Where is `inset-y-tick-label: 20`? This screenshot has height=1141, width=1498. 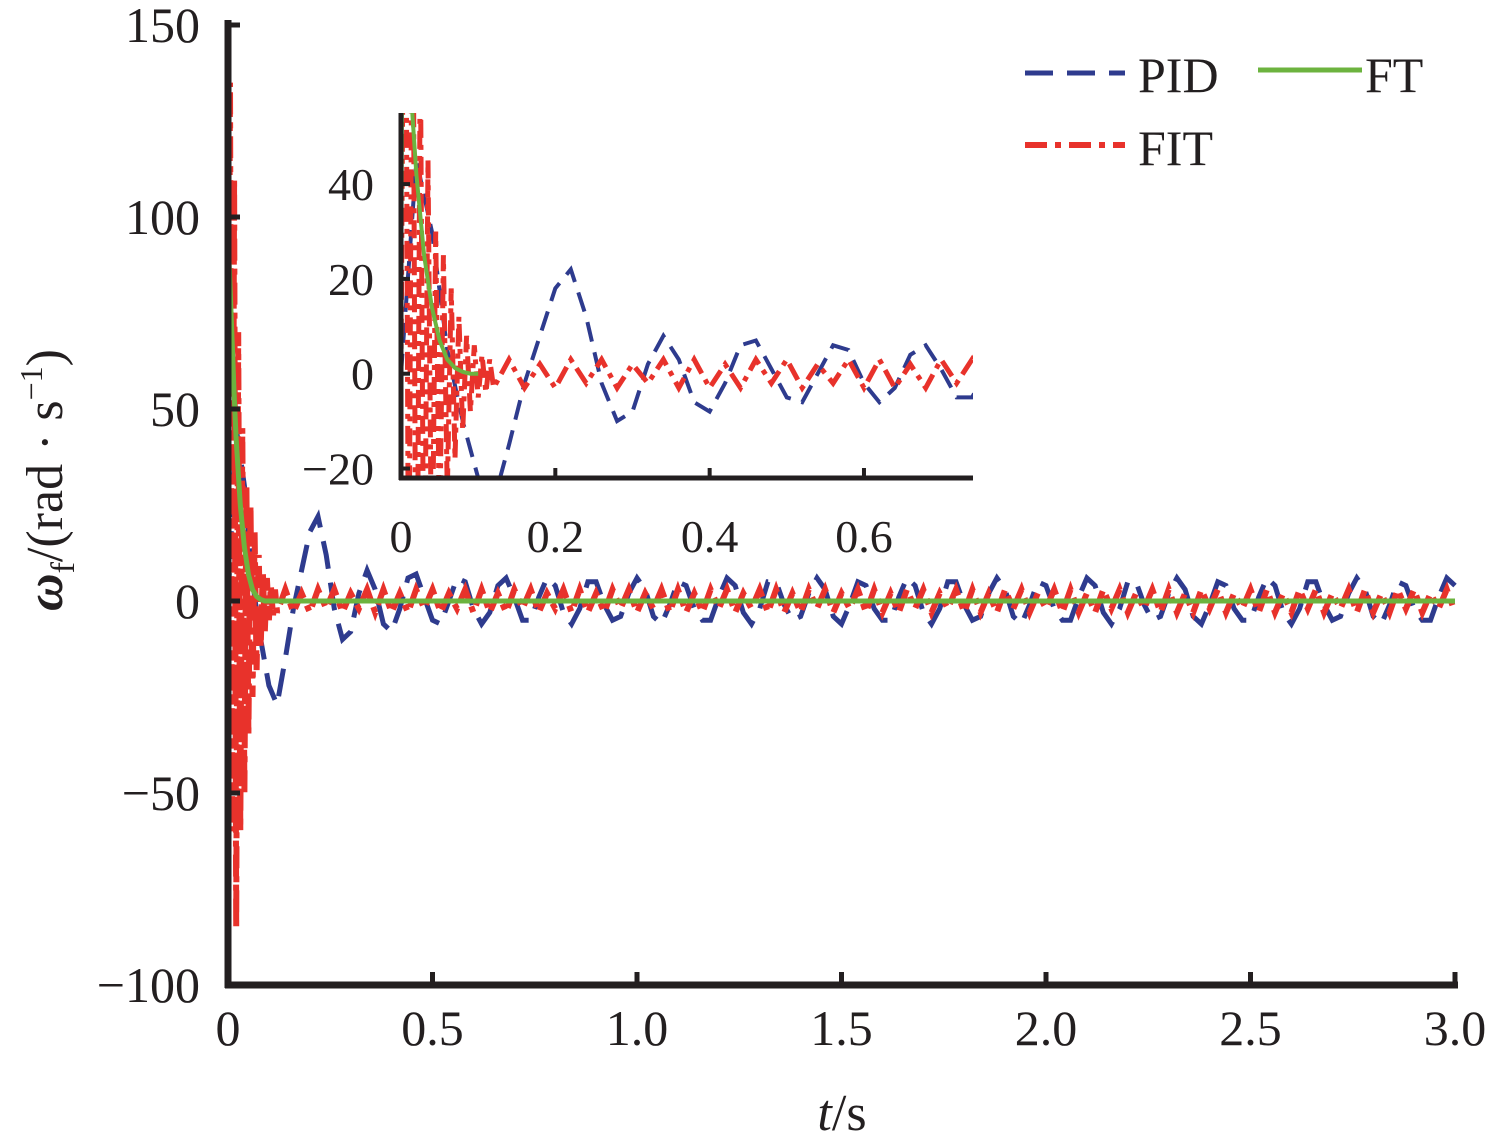
inset-y-tick-label: 20 is located at coordinates (351, 279).